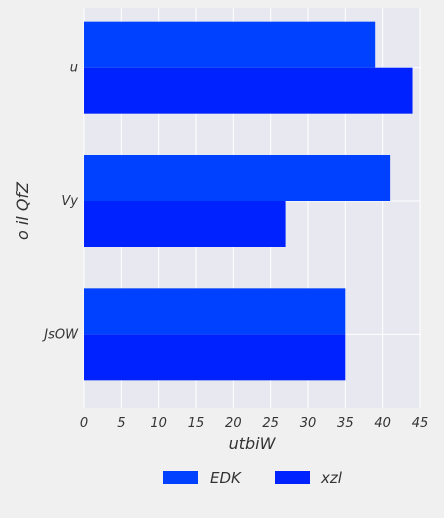  I want to click on y-axis-label: o il QfZ, so click(22, 210).